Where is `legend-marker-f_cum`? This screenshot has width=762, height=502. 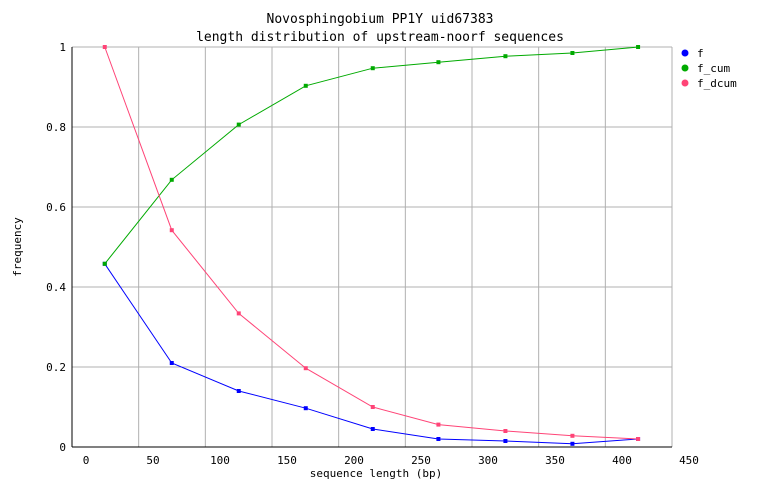
legend-marker-f_cum is located at coordinates (685, 68).